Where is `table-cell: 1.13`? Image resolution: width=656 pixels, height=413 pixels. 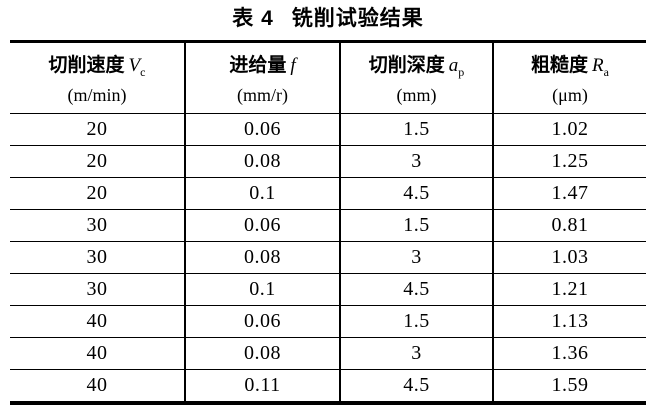
table-cell: 1.13 is located at coordinates (569, 321).